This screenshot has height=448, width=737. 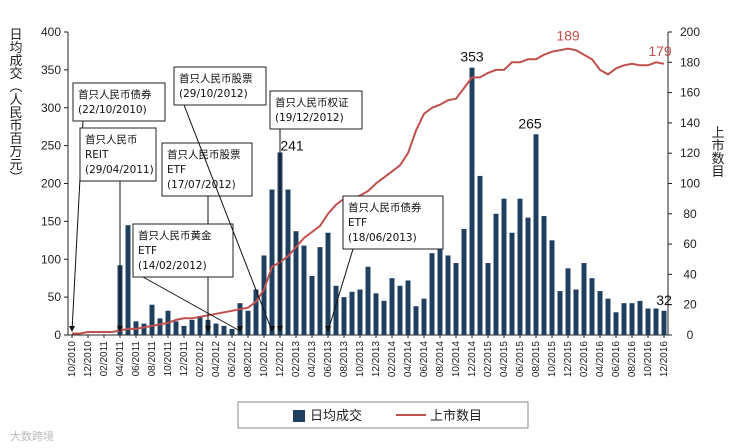 What do you see at coordinates (448, 295) in the screenshot?
I see `bar-09/2014` at bounding box center [448, 295].